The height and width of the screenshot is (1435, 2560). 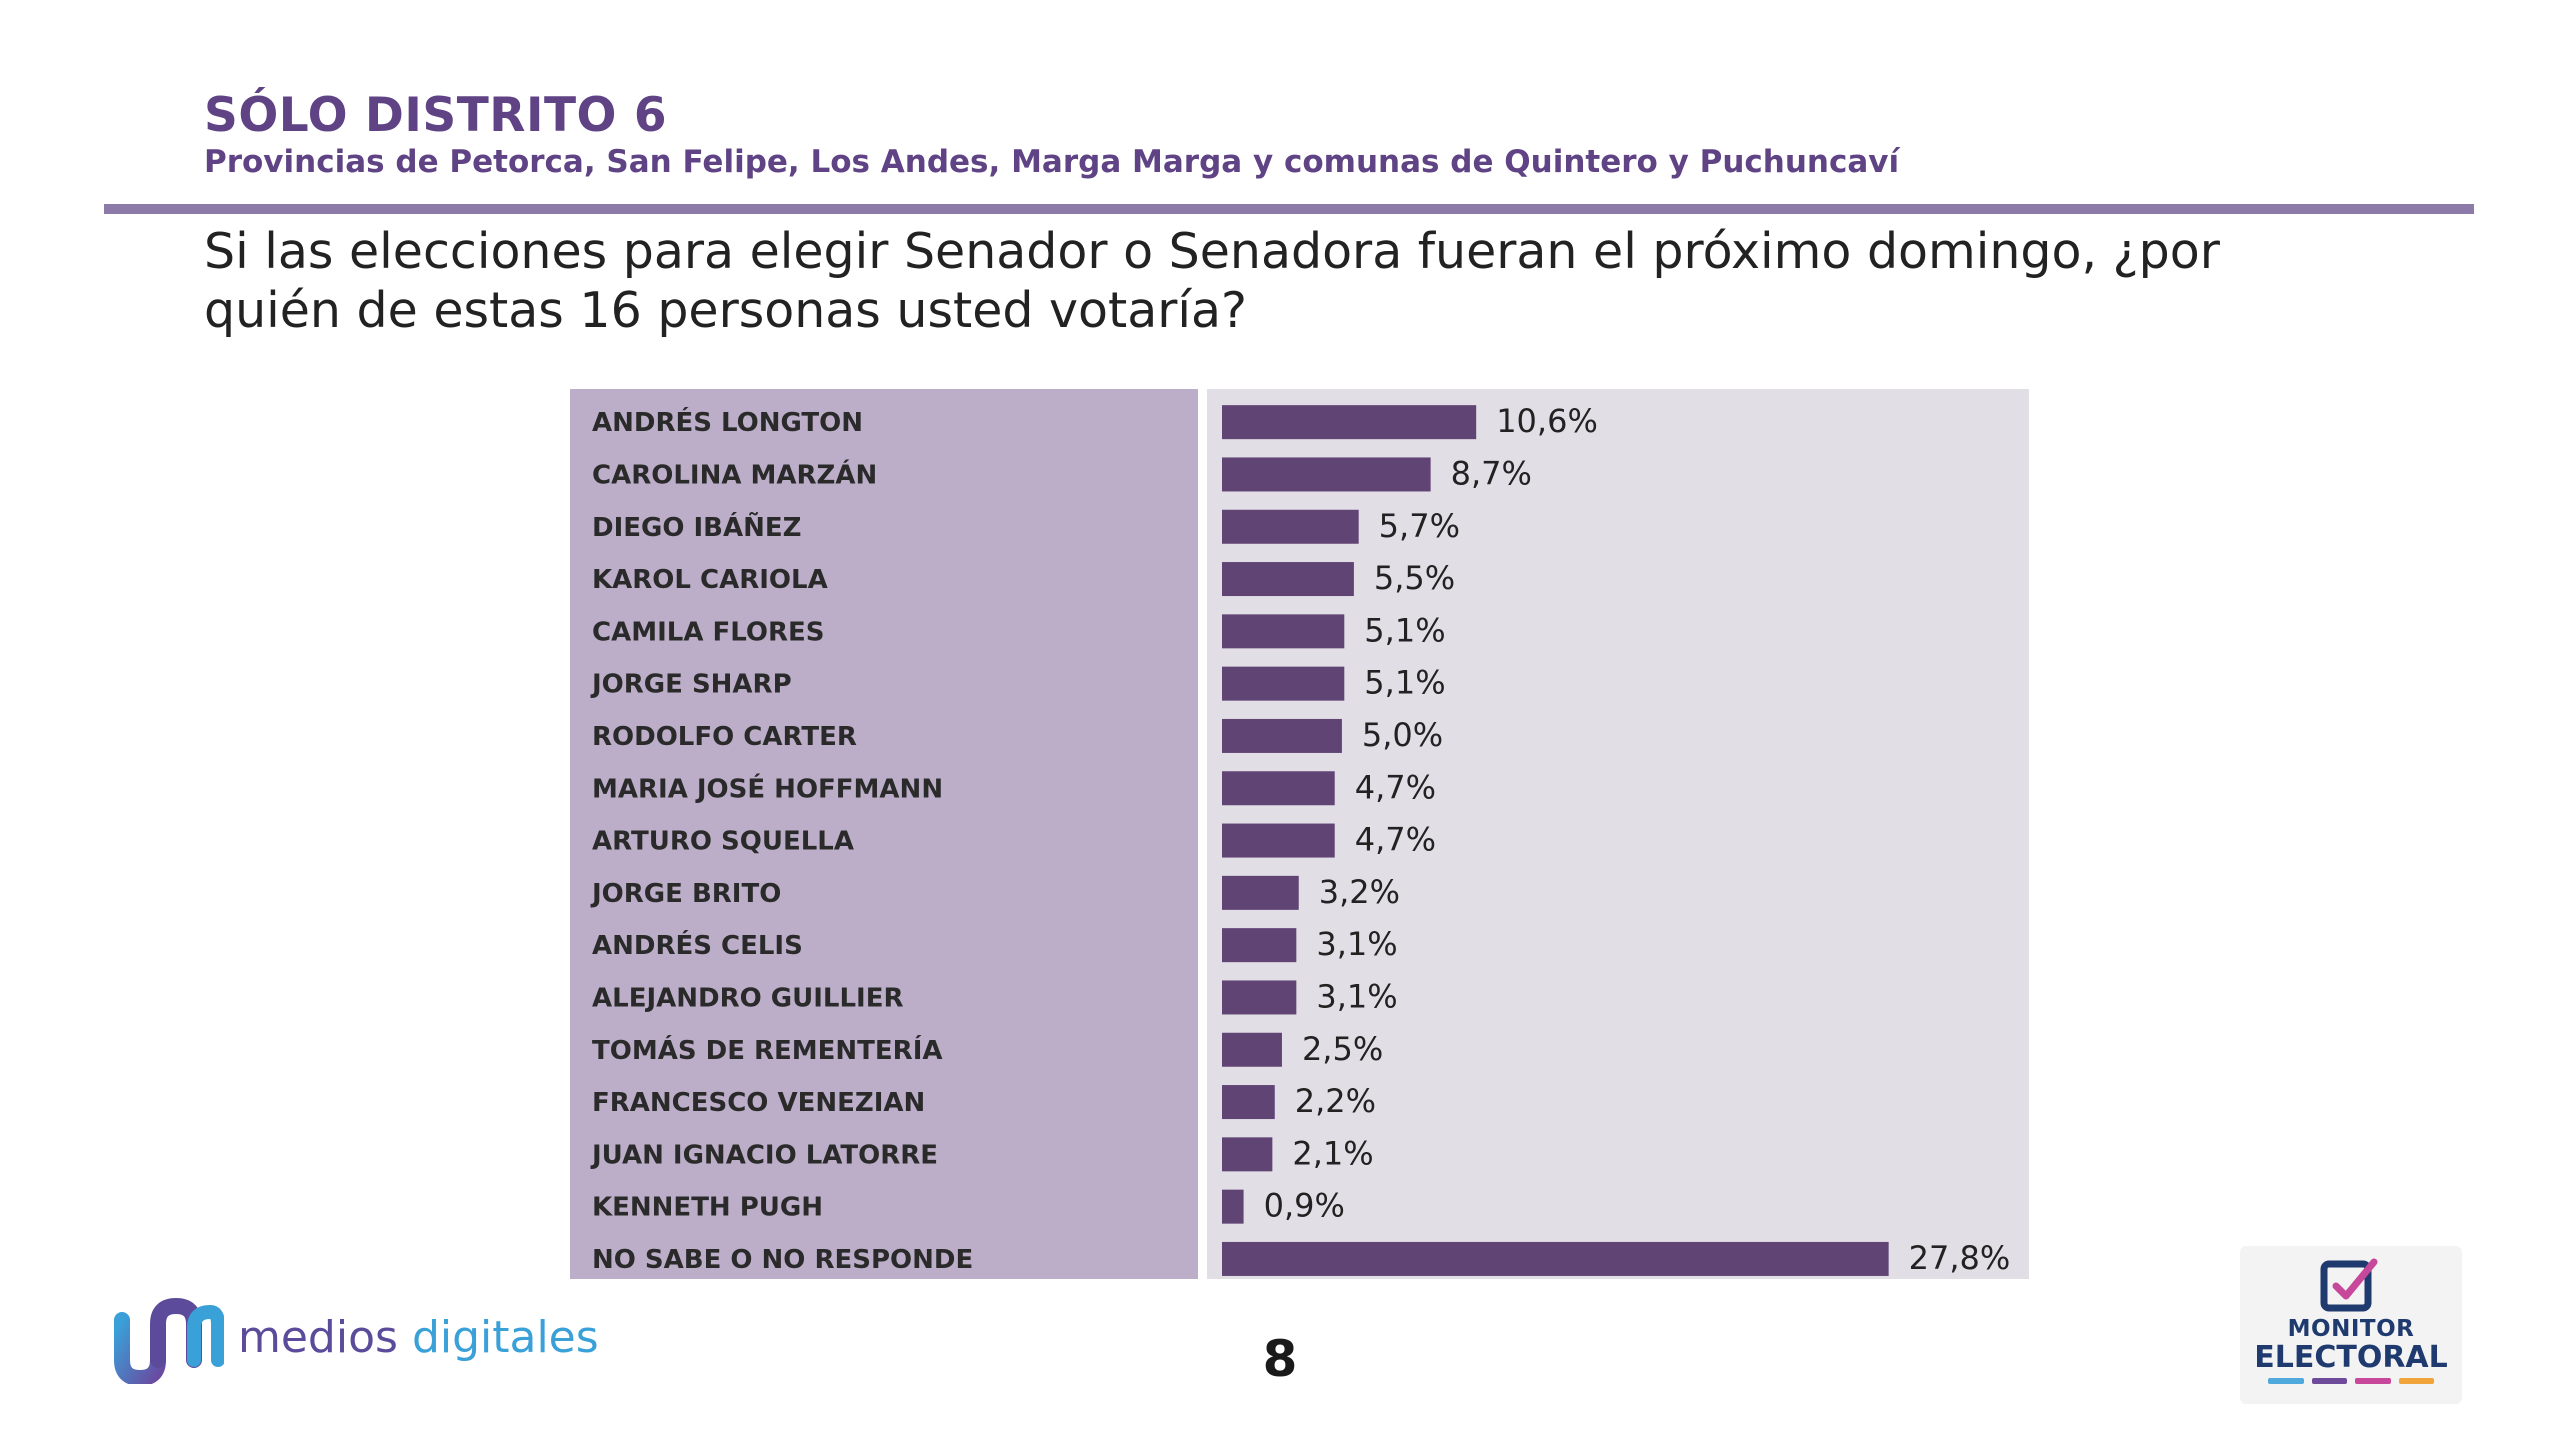 I want to click on color-stripes, so click(x=2351, y=1381).